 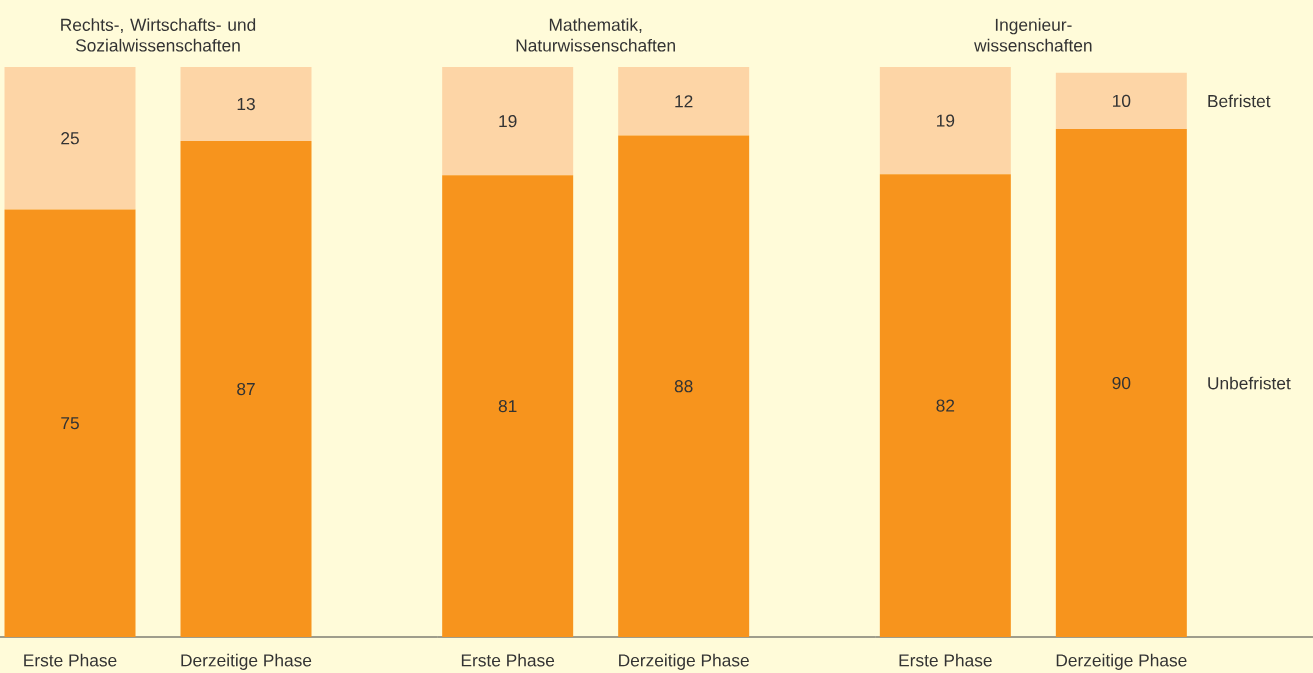 What do you see at coordinates (158, 35) in the screenshot?
I see `chart-title: Rechts-, Wirtschafts- und Sozialwissenschaften` at bounding box center [158, 35].